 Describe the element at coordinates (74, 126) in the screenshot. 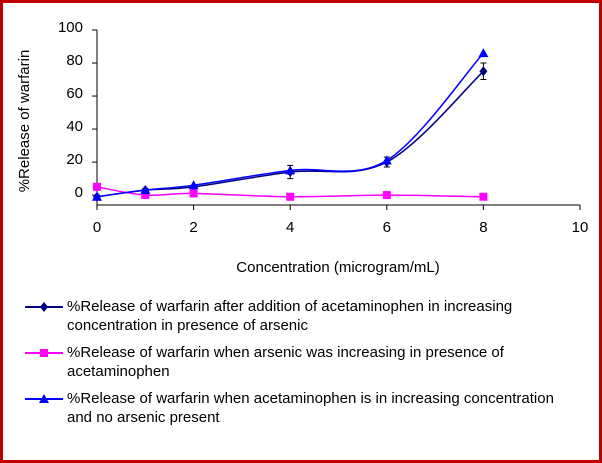

I see `y-tick-label: 40` at that location.